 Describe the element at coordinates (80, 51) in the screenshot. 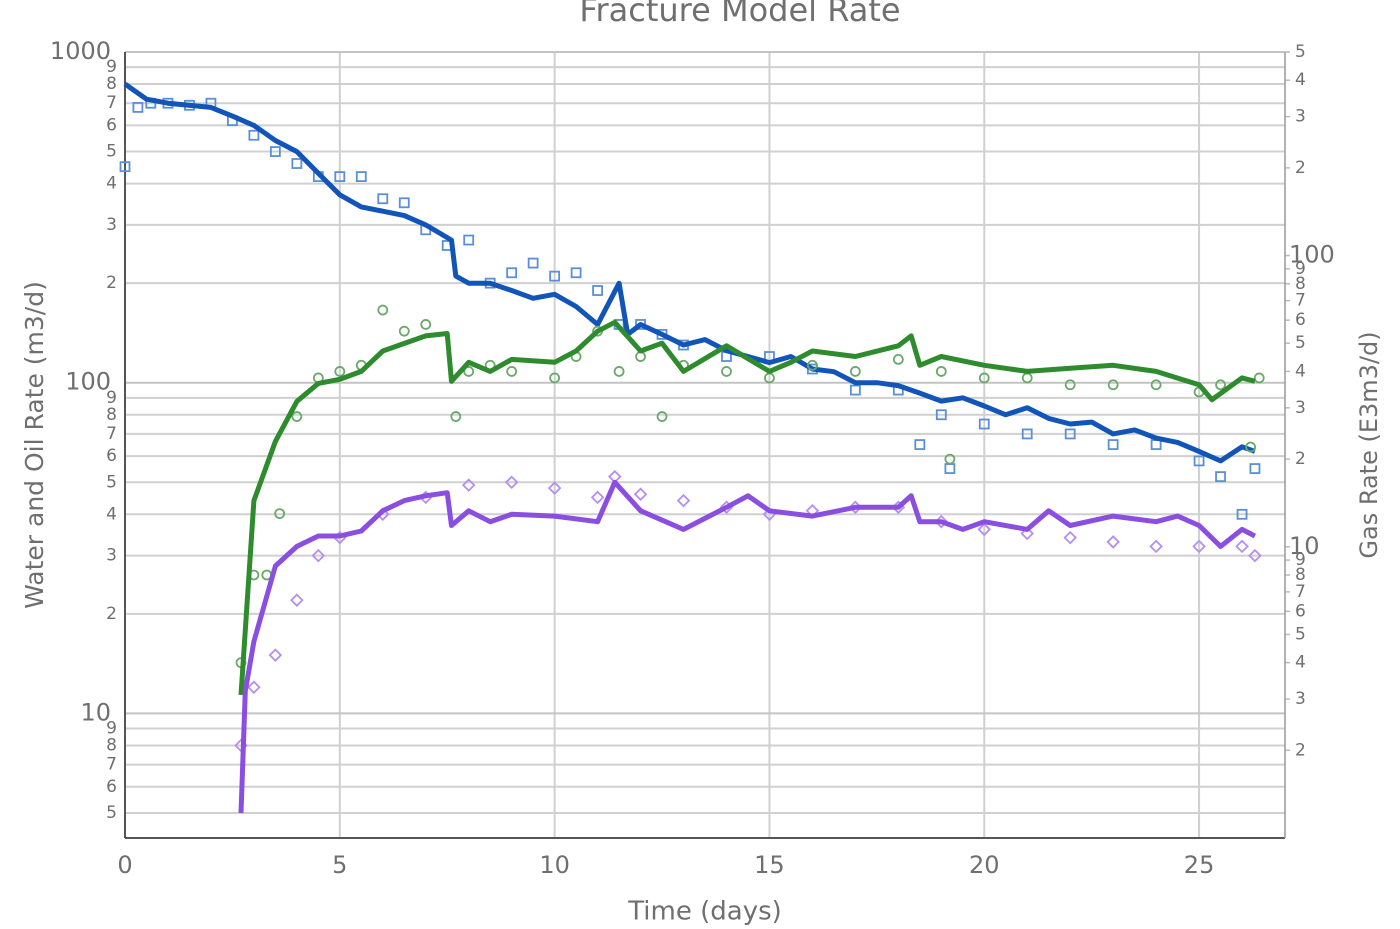

I see `y-tick-label: 1000` at that location.